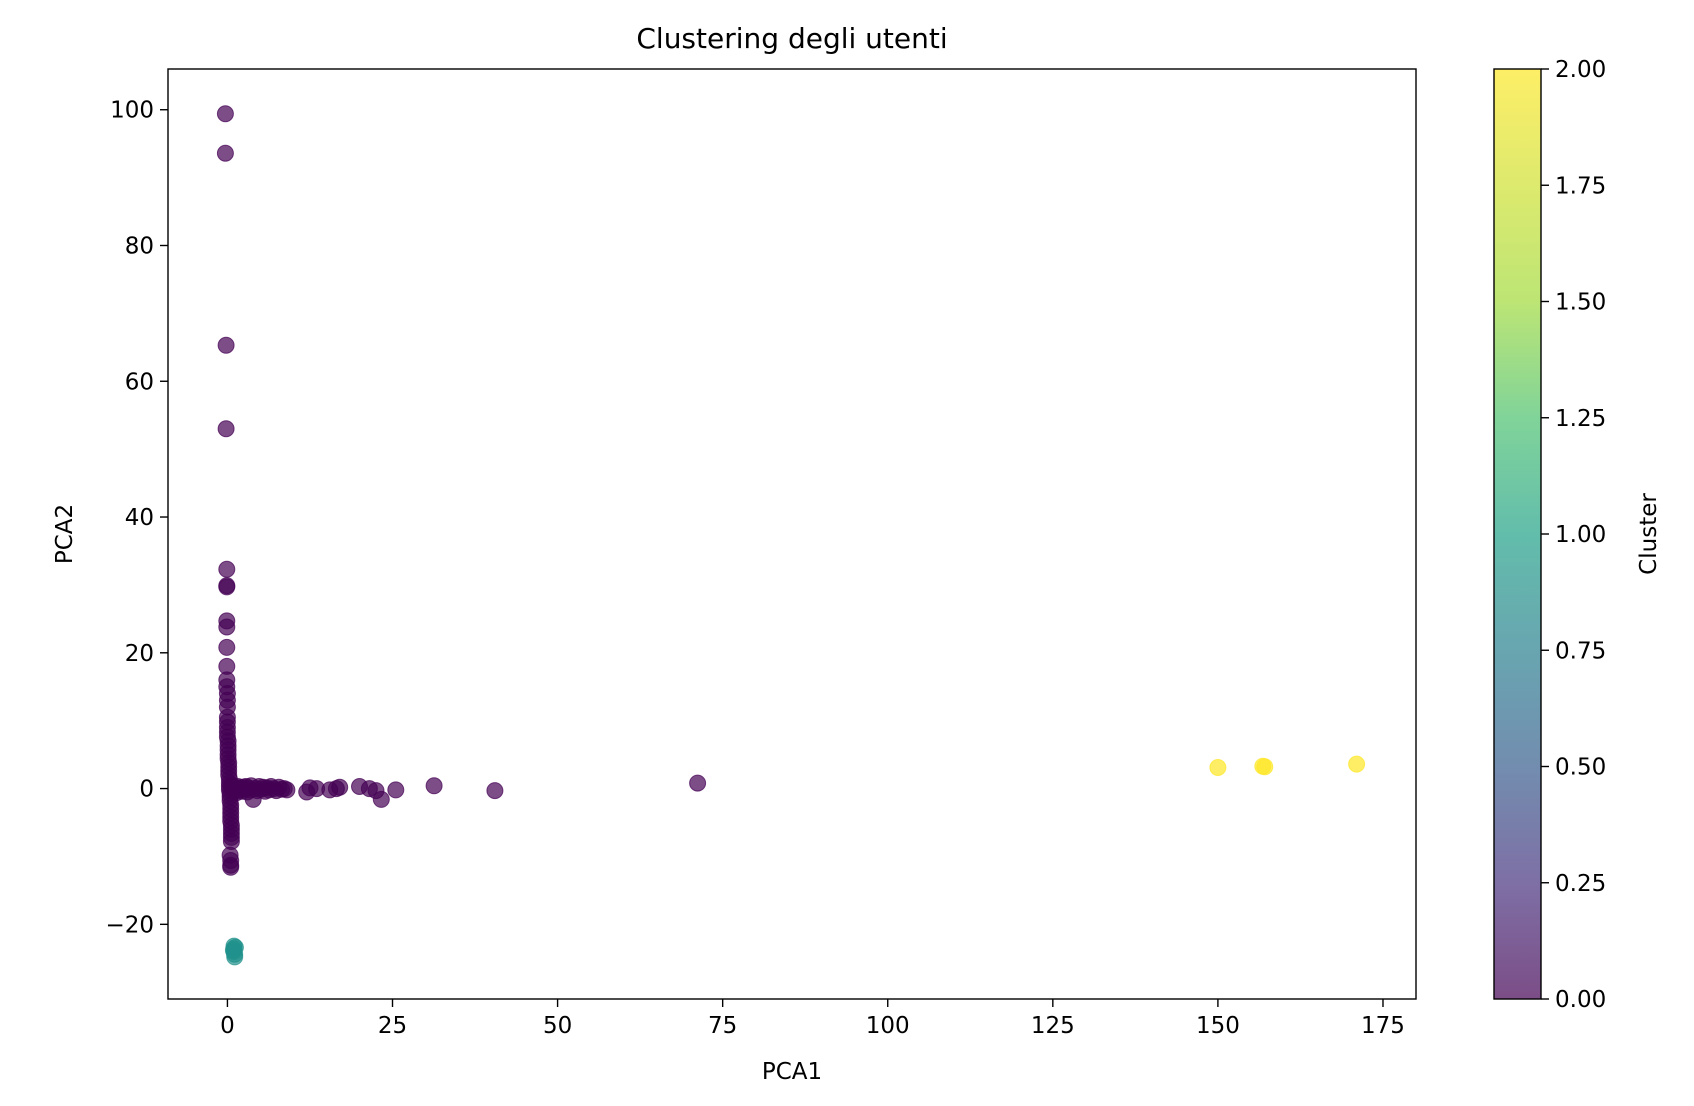 This screenshot has width=1694, height=1106. What do you see at coordinates (1649, 534) in the screenshot?
I see `colorbar-label: Cluster` at bounding box center [1649, 534].